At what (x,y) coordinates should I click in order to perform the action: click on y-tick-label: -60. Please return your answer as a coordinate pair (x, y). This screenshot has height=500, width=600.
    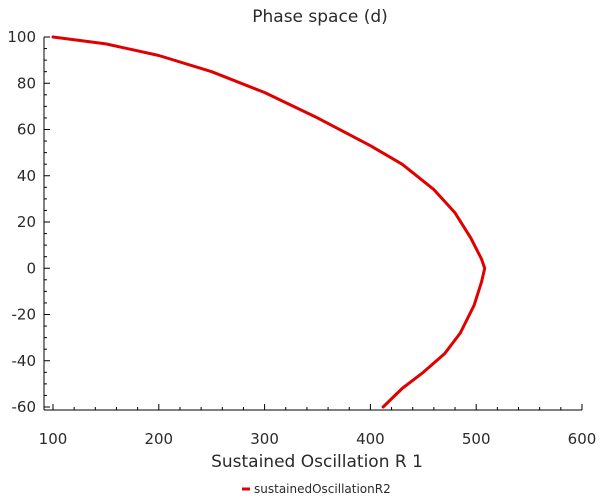
    Looking at the image, I should click on (24, 407).